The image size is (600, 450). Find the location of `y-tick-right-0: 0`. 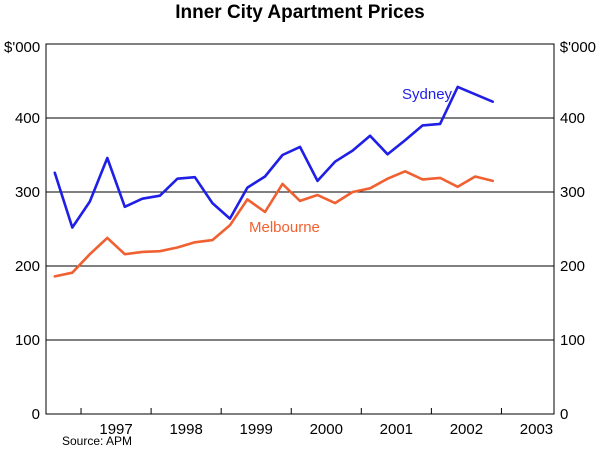

y-tick-right-0: 0 is located at coordinates (564, 414).